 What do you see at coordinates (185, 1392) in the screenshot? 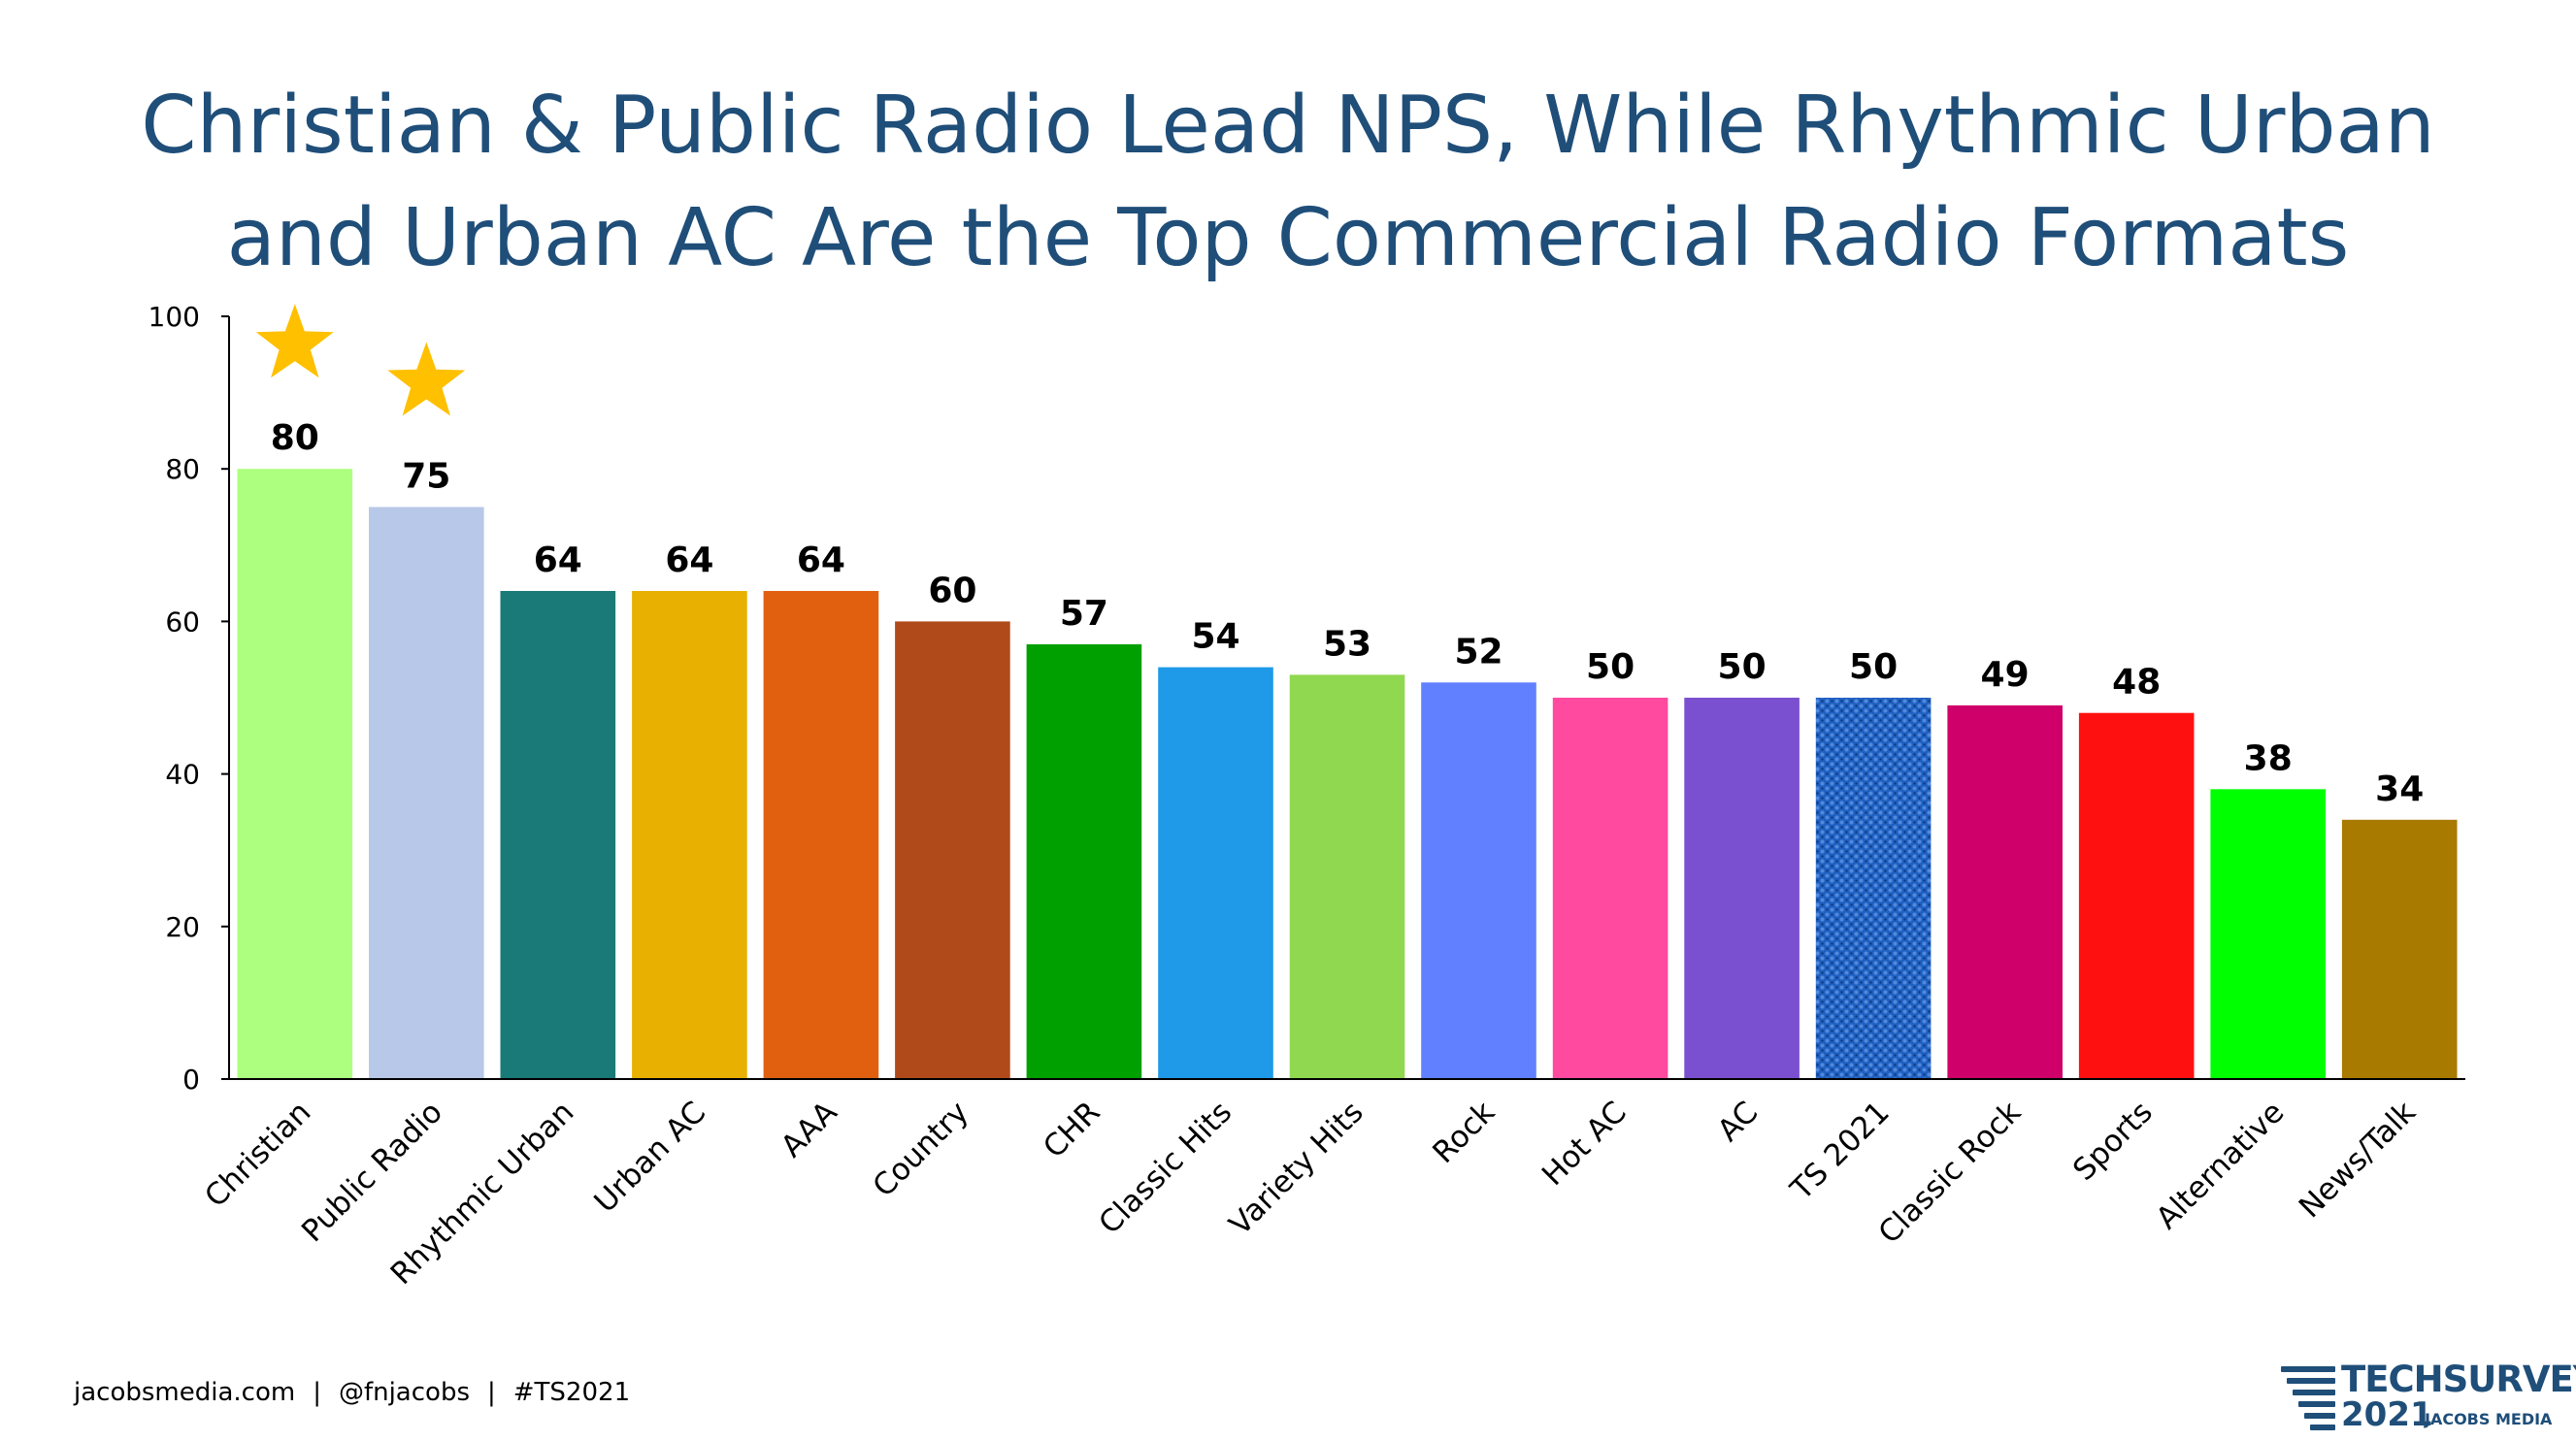
I see `footer-website: jacobsmedia.com` at bounding box center [185, 1392].